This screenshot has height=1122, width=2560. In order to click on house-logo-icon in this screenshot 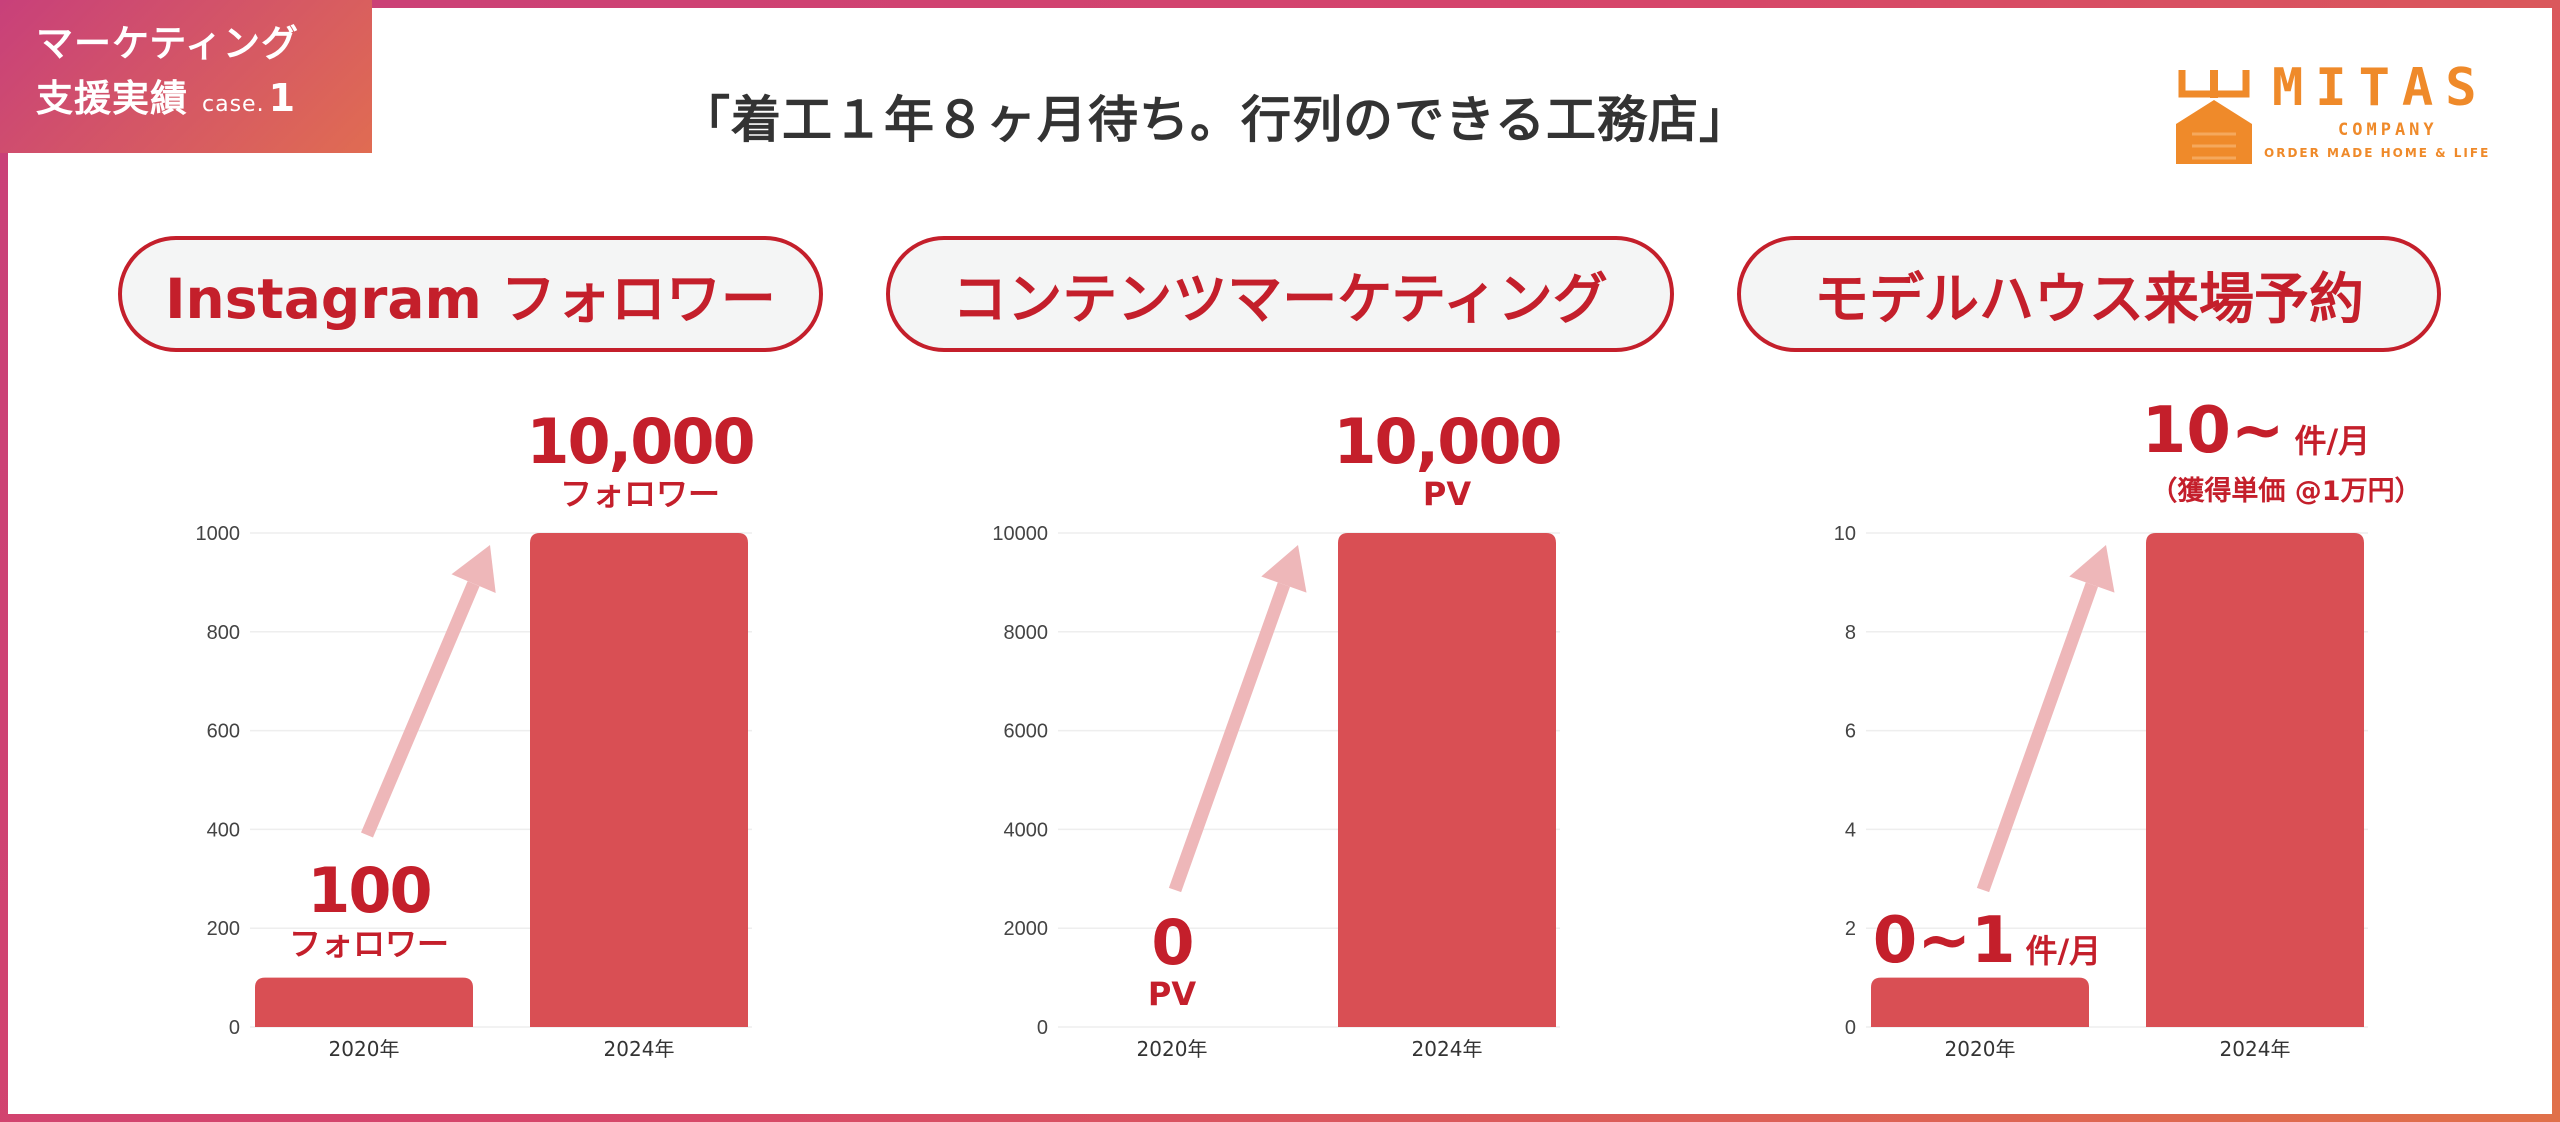, I will do `click(2214, 117)`.